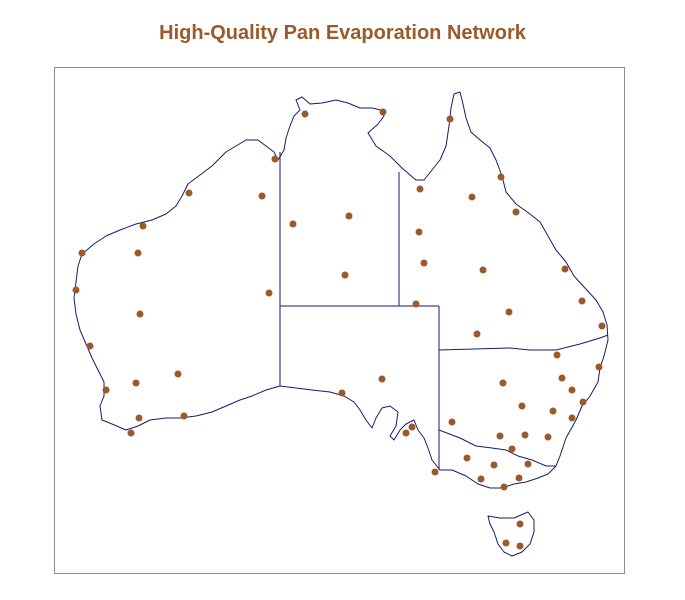 Image resolution: width=685 pixels, height=600 pixels. Describe the element at coordinates (511, 534) in the screenshot. I see `tasmania-coastline` at that location.